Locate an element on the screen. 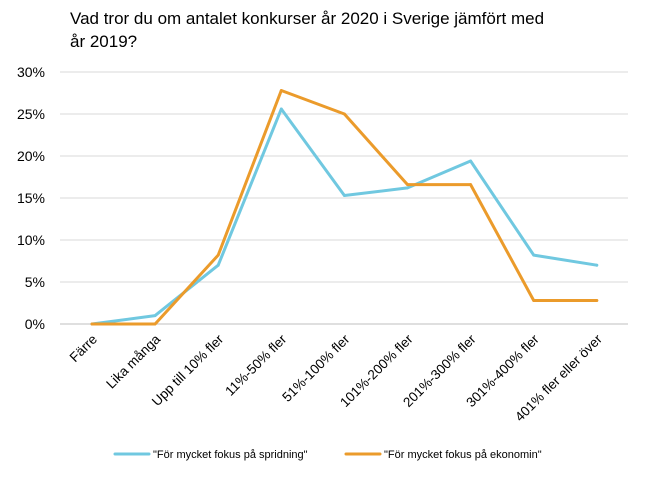 Image resolution: width=649 pixels, height=489 pixels. y-tick-label: 15% is located at coordinates (31, 198).